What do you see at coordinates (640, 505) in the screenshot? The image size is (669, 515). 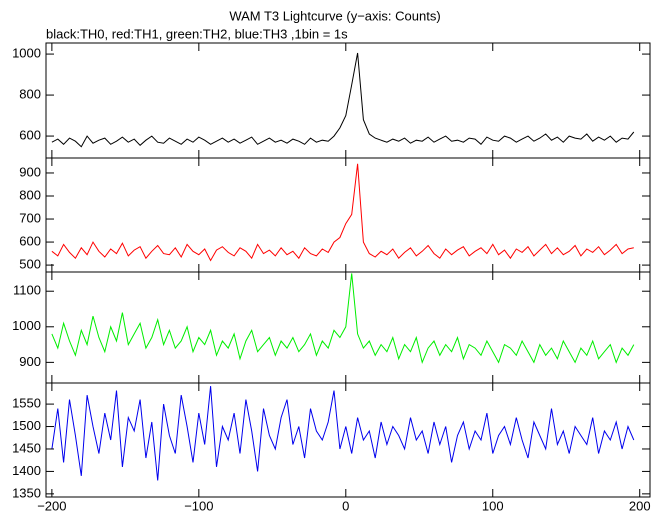 I see `x-tick-label: 200` at bounding box center [640, 505].